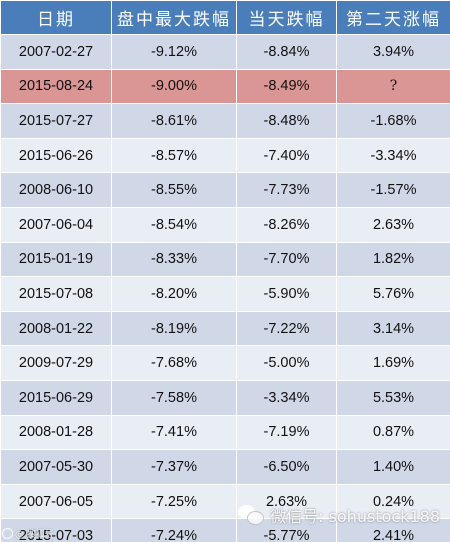 Image resolution: width=450 pixels, height=542 pixels. I want to click on table-row: 2007-02-27 -9.12% -8.84% 3.94%, so click(225, 52).